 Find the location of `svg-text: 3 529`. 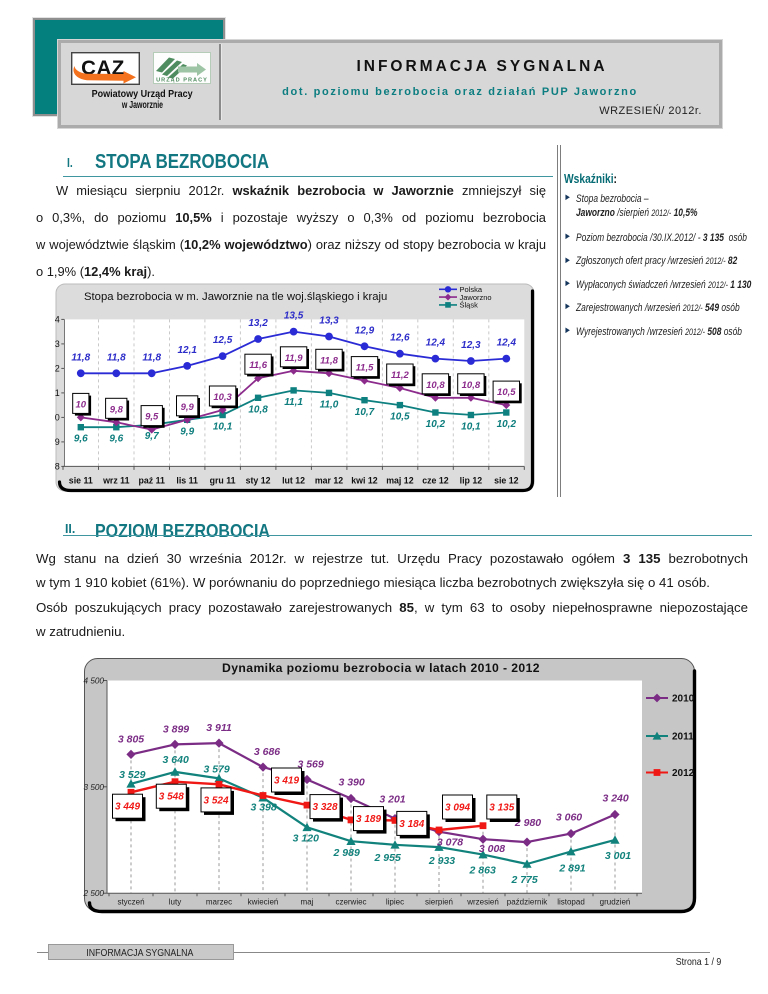

svg-text: 3 529 is located at coordinates (132, 775).